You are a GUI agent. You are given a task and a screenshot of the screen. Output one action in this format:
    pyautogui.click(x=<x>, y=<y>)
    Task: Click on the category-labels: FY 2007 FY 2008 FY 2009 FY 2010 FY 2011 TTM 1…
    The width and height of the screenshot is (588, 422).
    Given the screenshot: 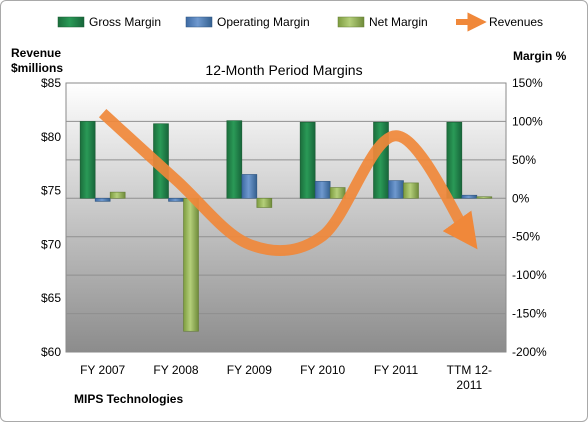 What is the action you would take?
    pyautogui.click(x=286, y=377)
    